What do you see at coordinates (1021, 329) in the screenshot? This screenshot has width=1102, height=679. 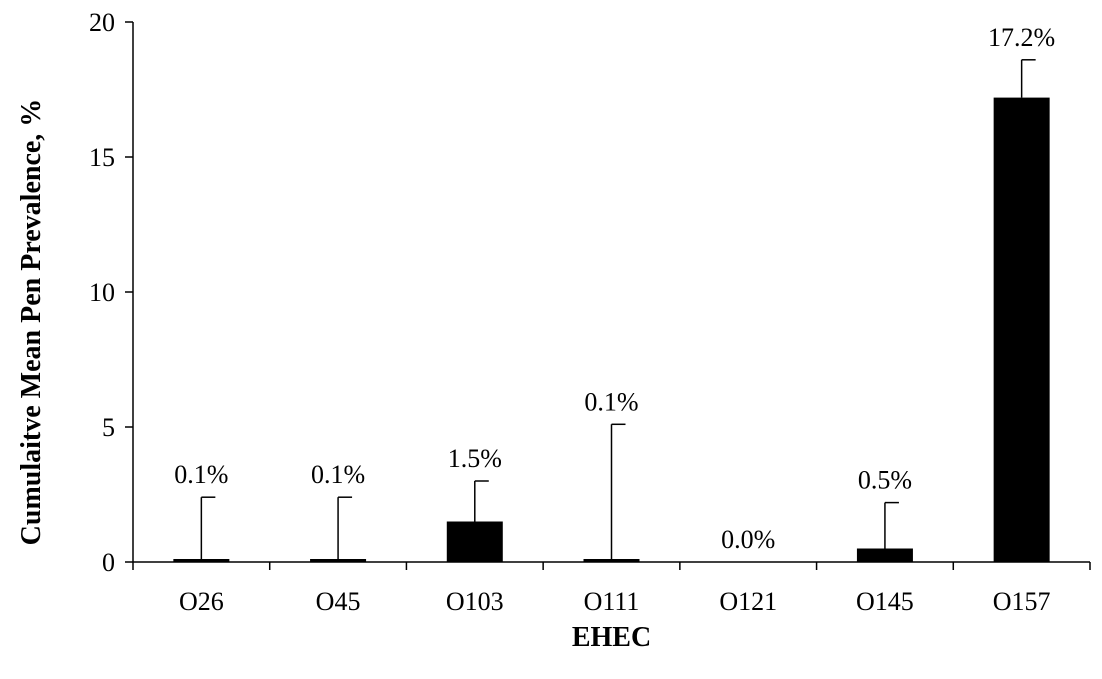 I see `bar-O157` at bounding box center [1021, 329].